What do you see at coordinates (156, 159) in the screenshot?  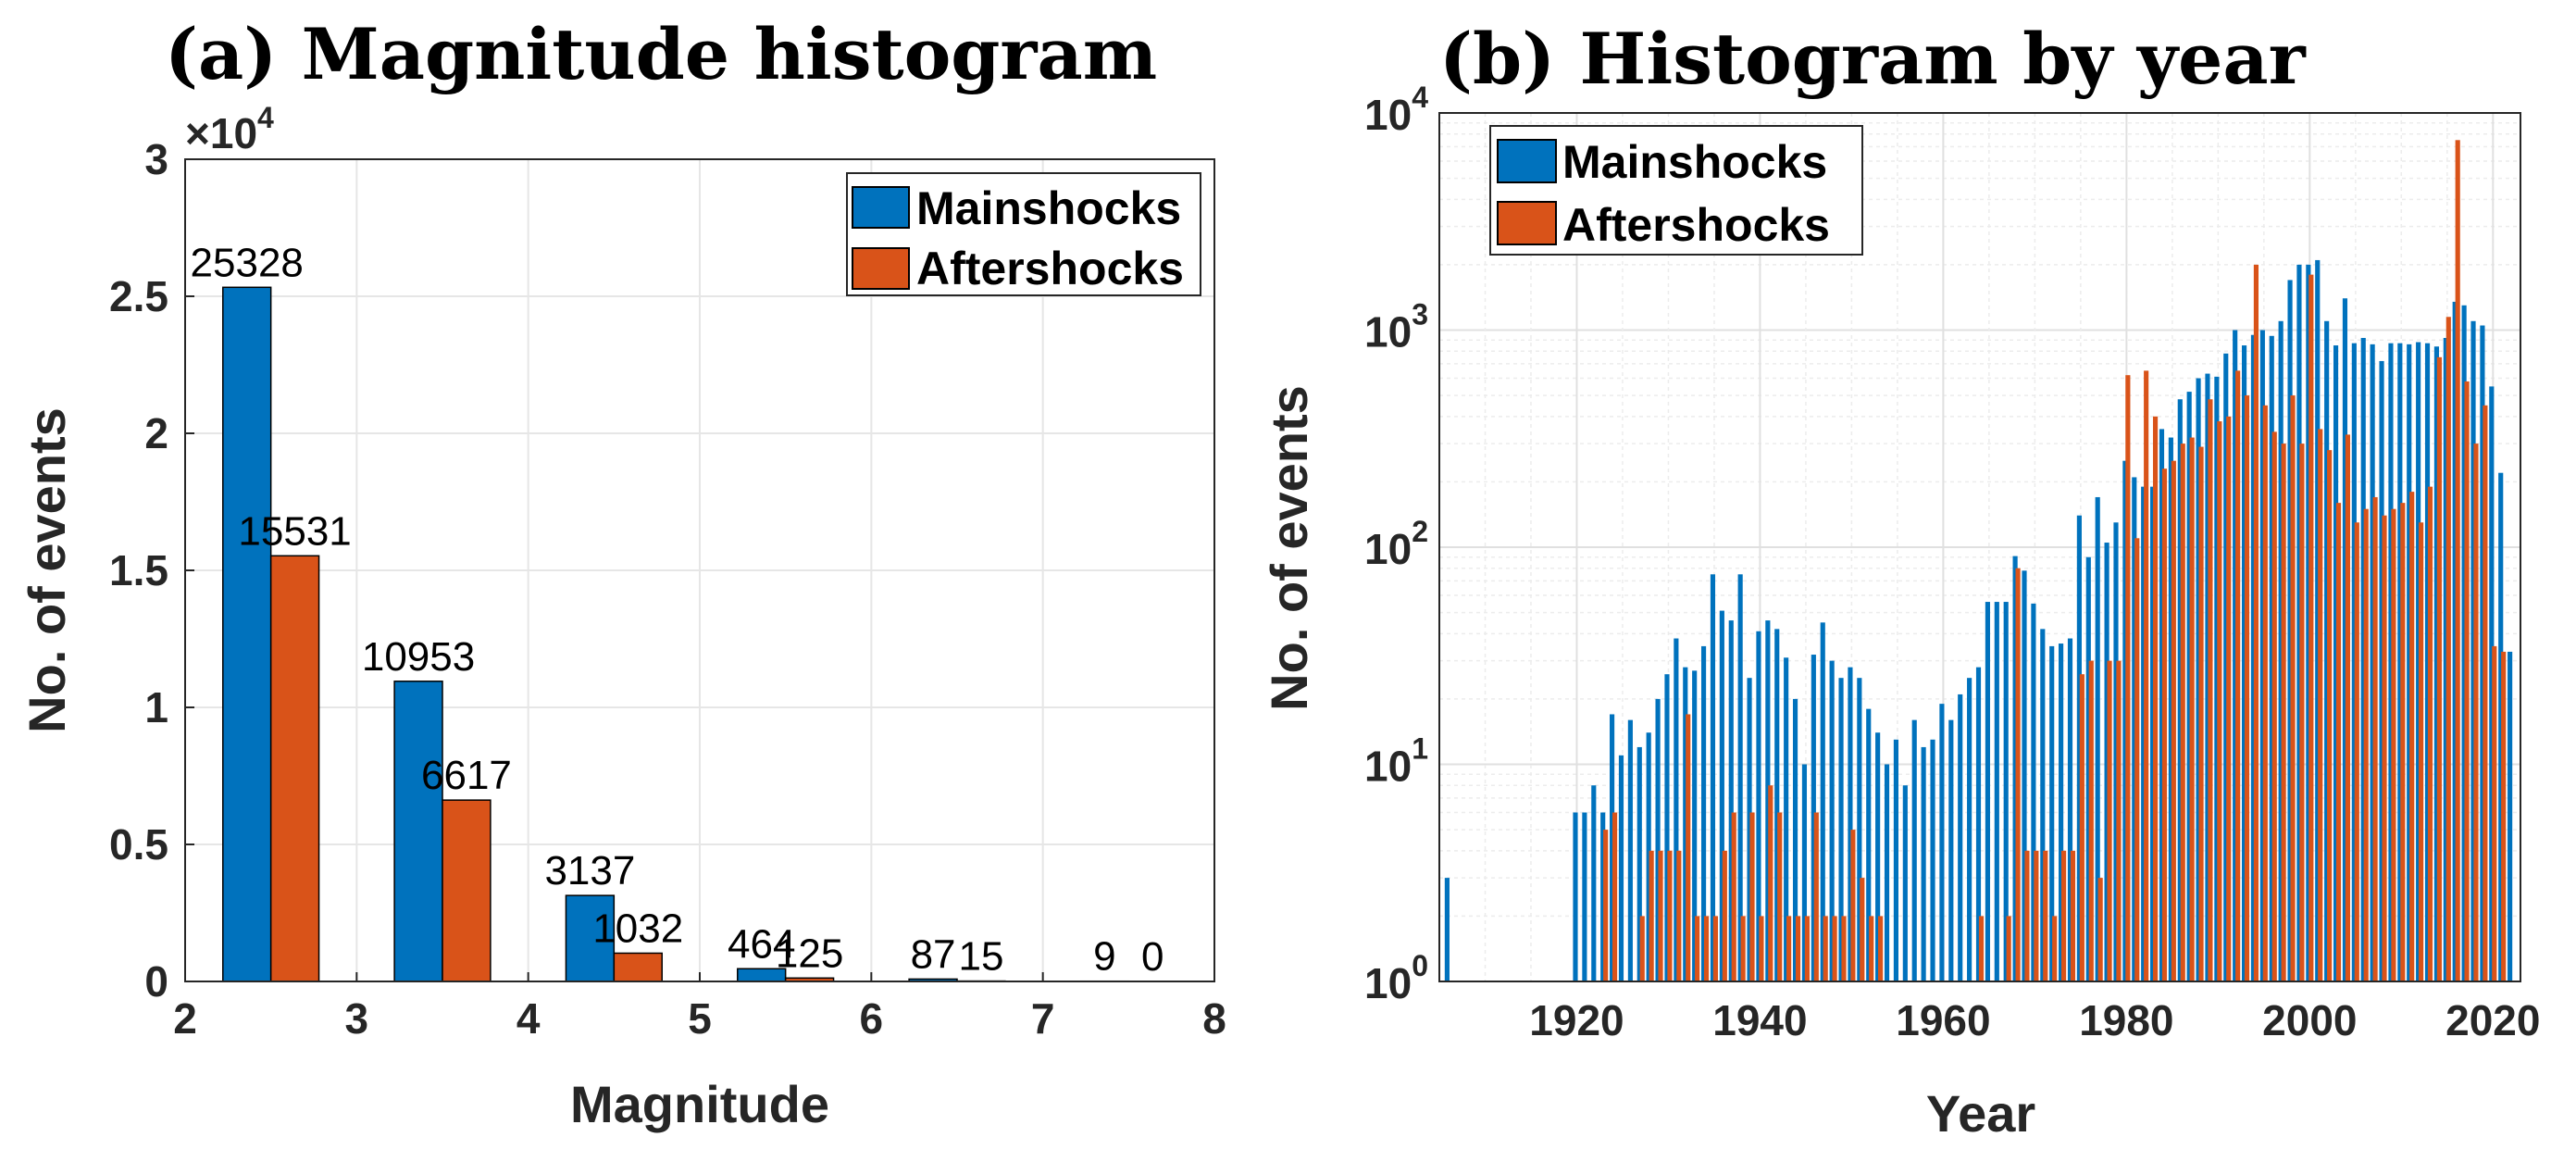 I see `y-tick-label: 3` at bounding box center [156, 159].